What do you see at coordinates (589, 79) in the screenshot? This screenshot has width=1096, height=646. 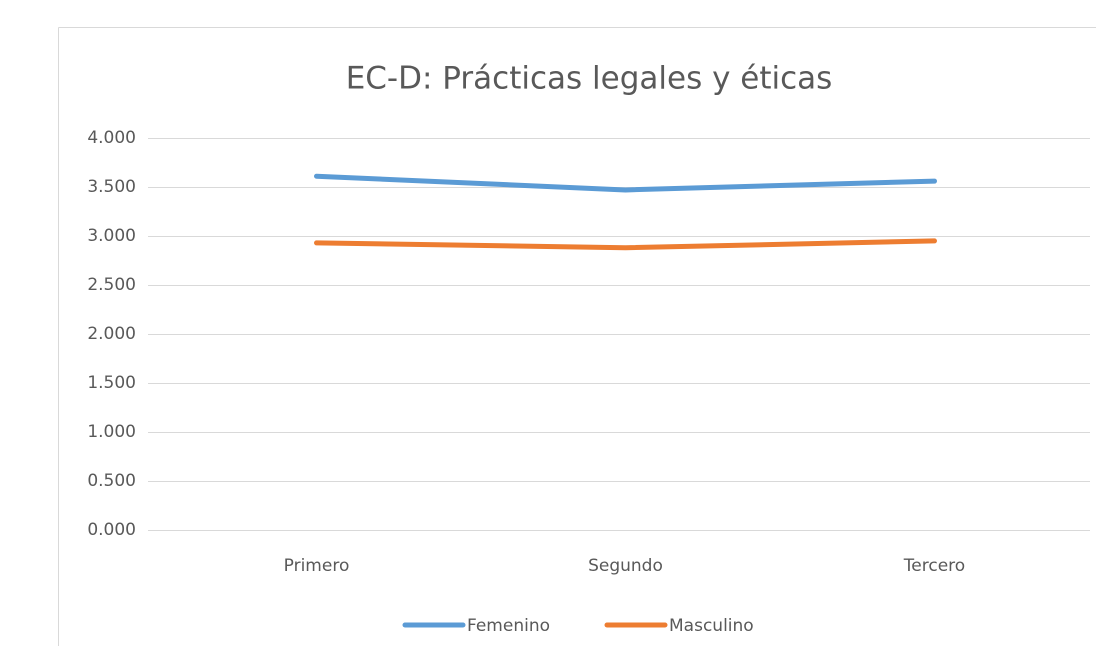 I see `chart-title: EC-D: Prácticas legales y éticas` at bounding box center [589, 79].